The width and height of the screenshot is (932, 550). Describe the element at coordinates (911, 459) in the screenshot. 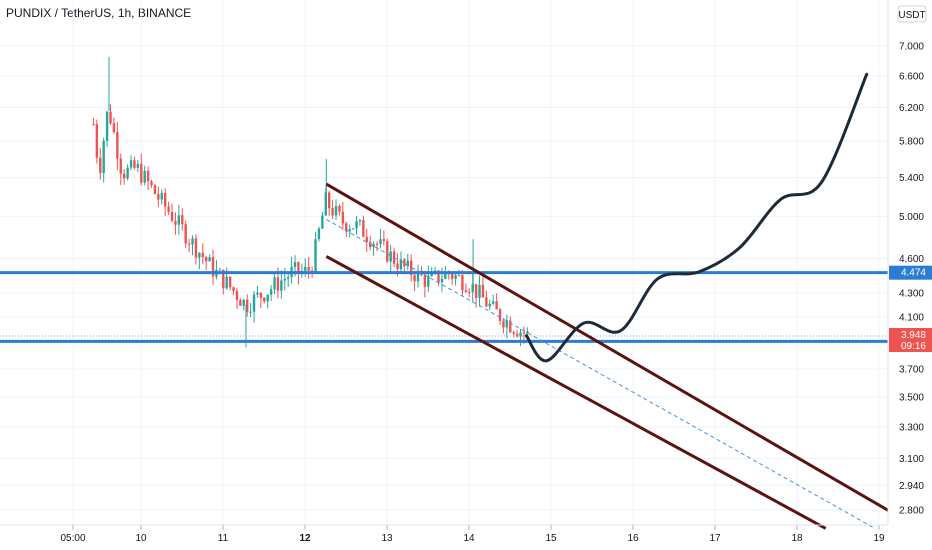

I see `price-tick-label: 3.100` at that location.